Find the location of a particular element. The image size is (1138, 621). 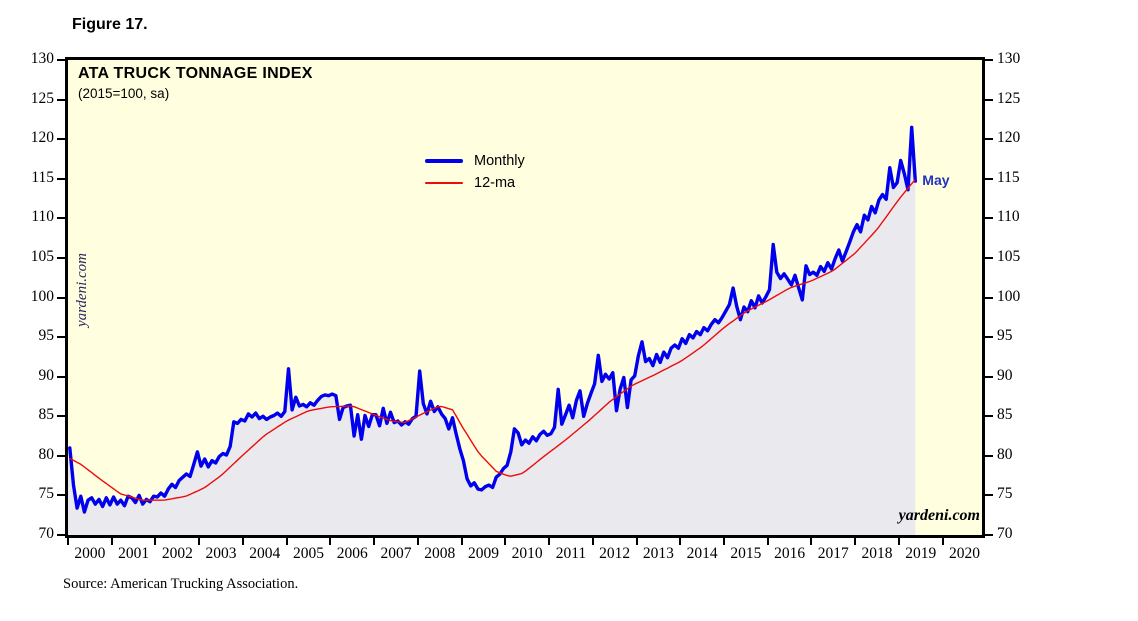

legend-label: 12-ma is located at coordinates (495, 183).